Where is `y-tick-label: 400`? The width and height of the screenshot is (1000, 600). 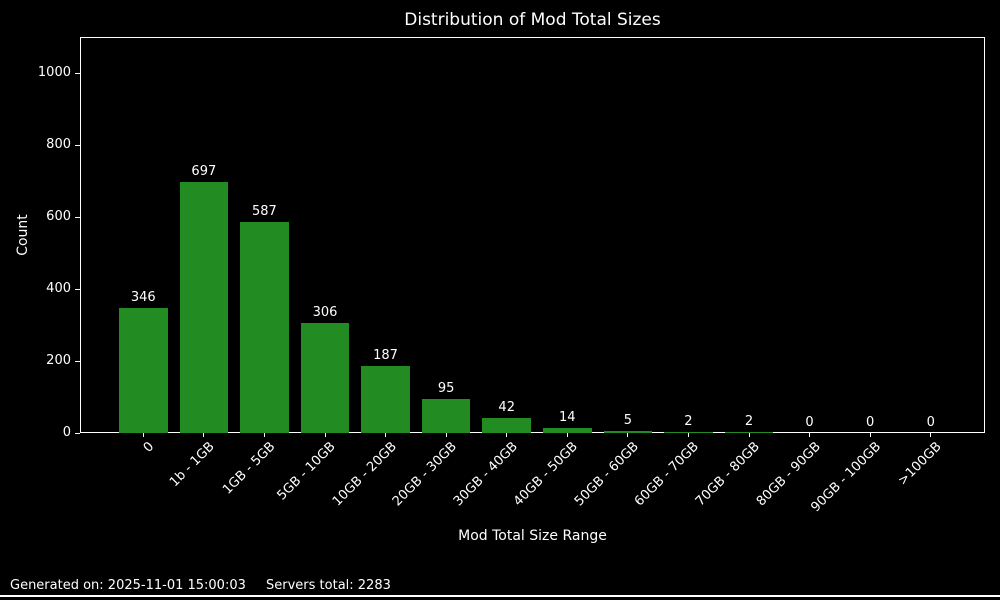 y-tick-label: 400 is located at coordinates (58, 288).